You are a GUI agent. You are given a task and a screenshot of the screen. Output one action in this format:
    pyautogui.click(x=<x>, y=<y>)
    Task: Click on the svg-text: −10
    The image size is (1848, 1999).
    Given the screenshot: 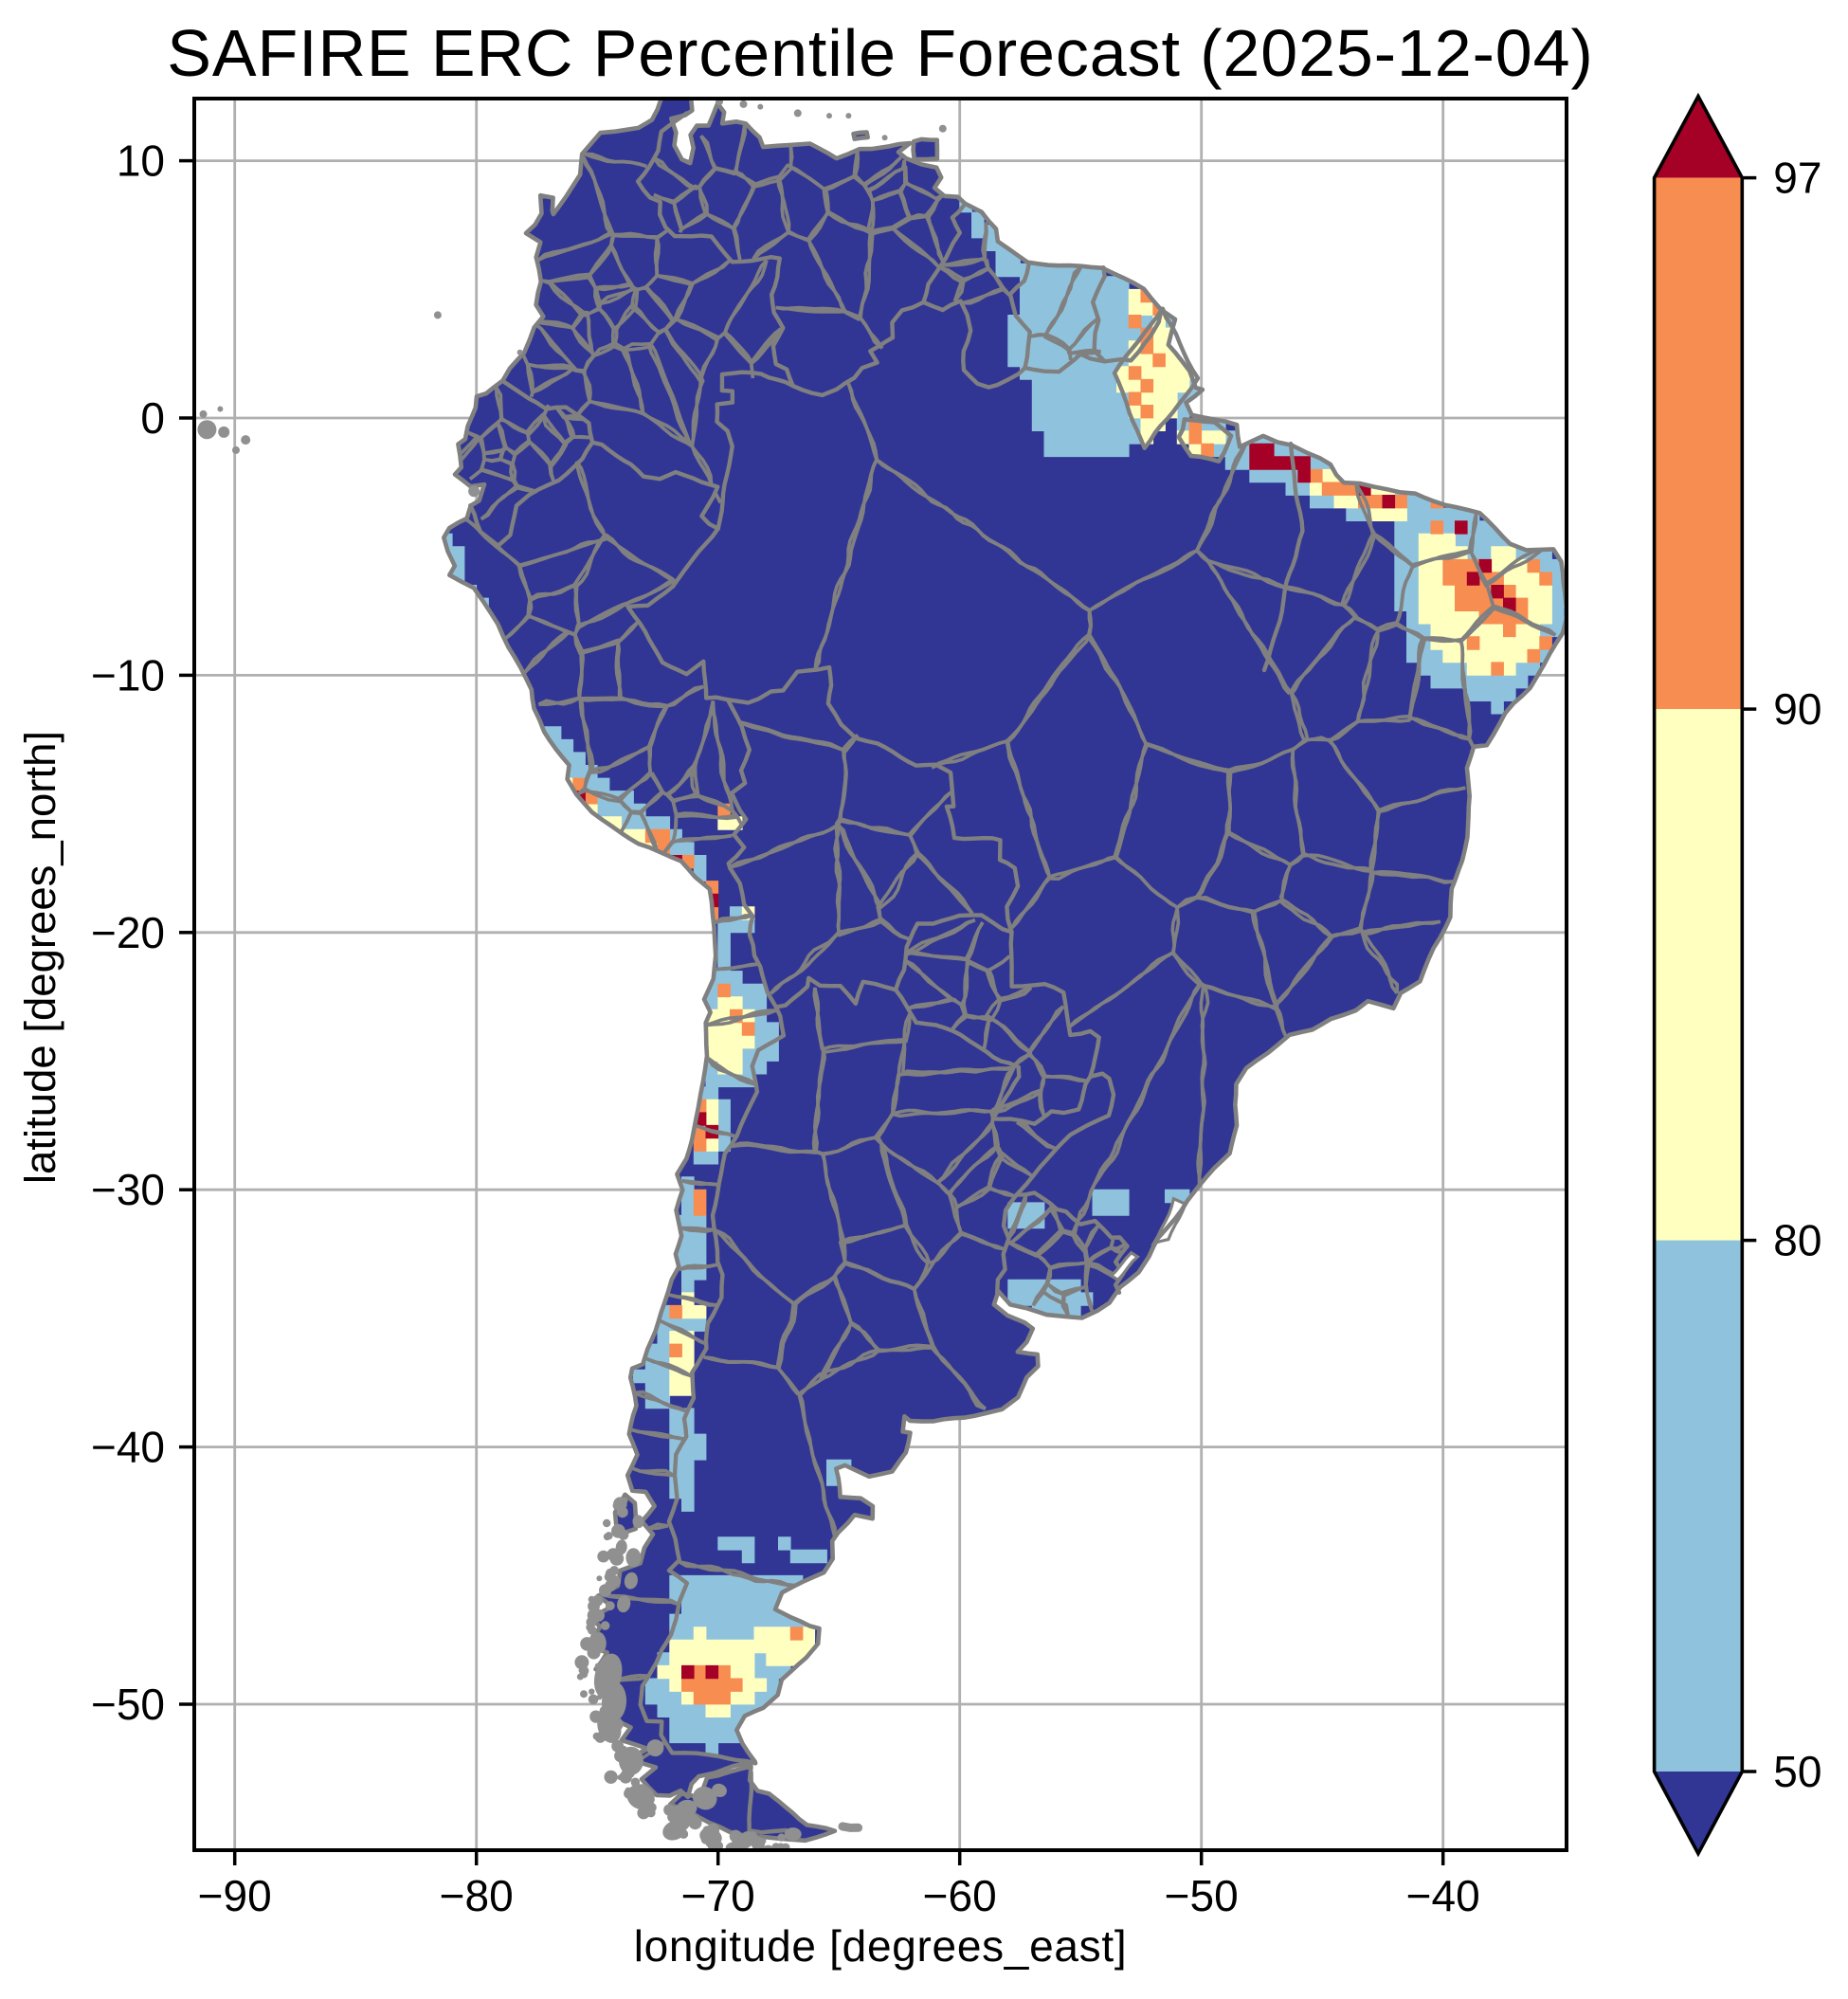 What is the action you would take?
    pyautogui.click(x=128, y=675)
    